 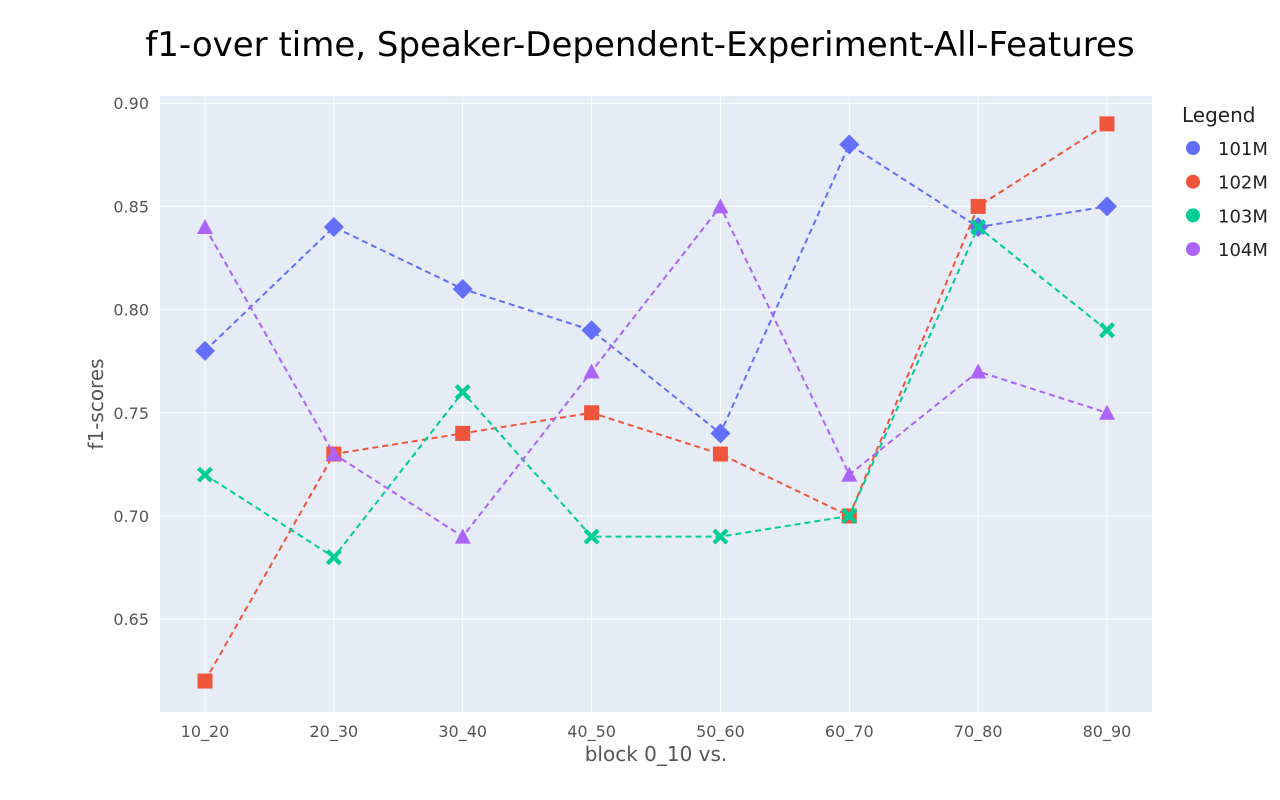 I want to click on x-tick-label: 80_90, so click(x=1107, y=732).